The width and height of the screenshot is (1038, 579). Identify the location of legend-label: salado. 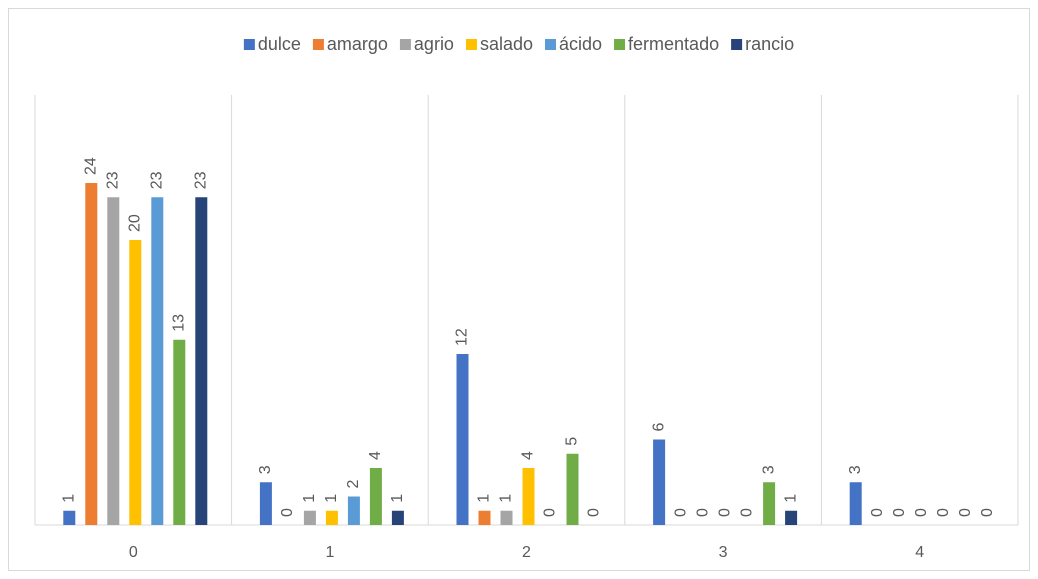
(506, 44).